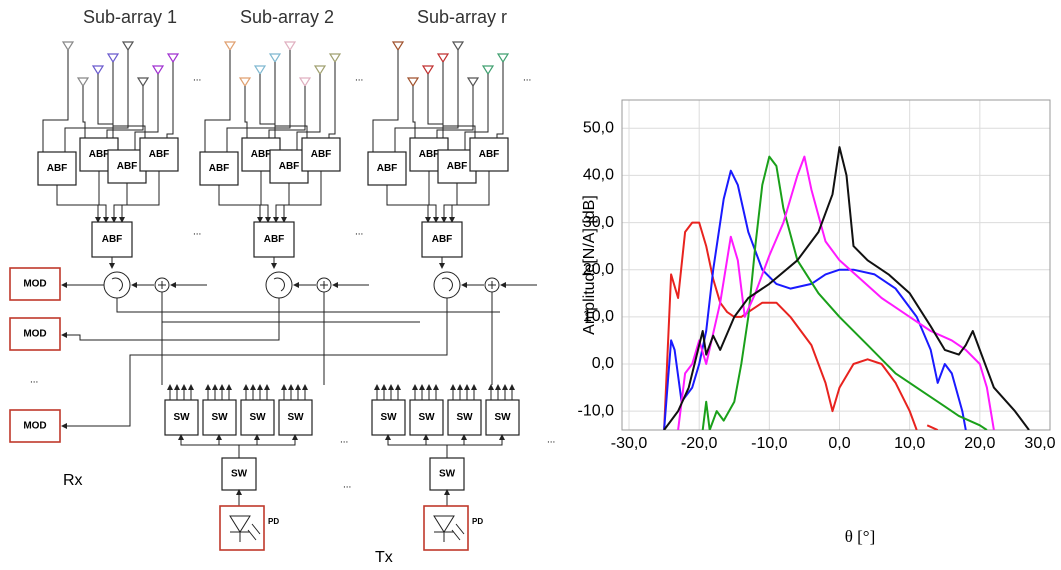  What do you see at coordinates (273, 521) in the screenshot?
I see `pd-label: PD` at bounding box center [273, 521].